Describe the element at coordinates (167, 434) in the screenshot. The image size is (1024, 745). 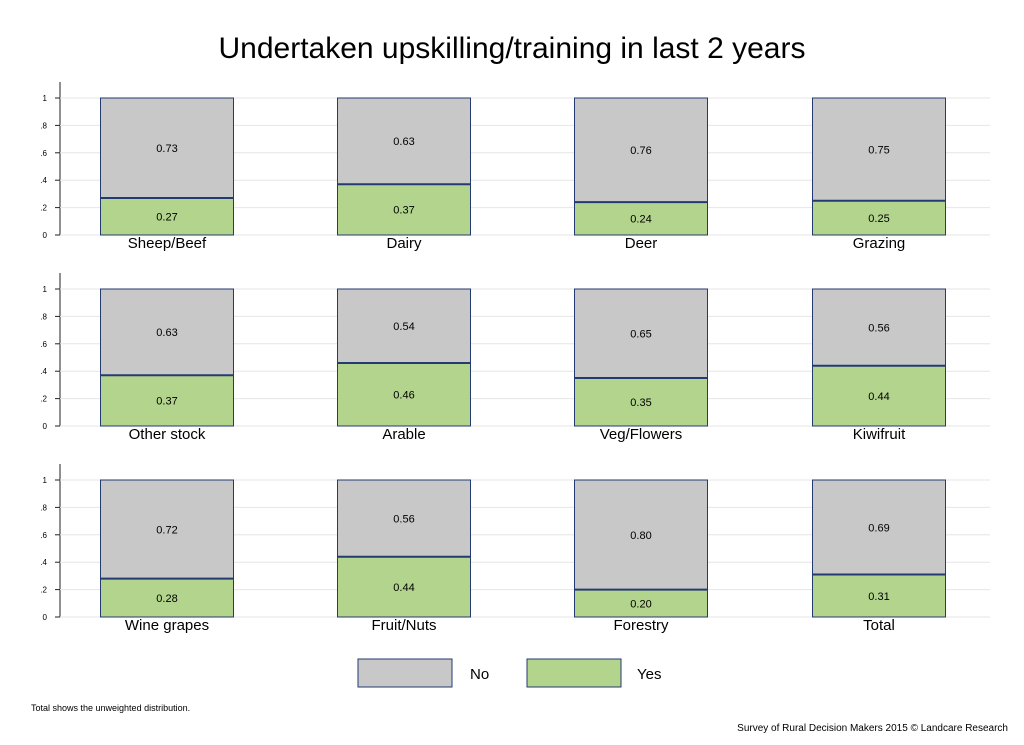
I see `category-label: Other stock` at that location.